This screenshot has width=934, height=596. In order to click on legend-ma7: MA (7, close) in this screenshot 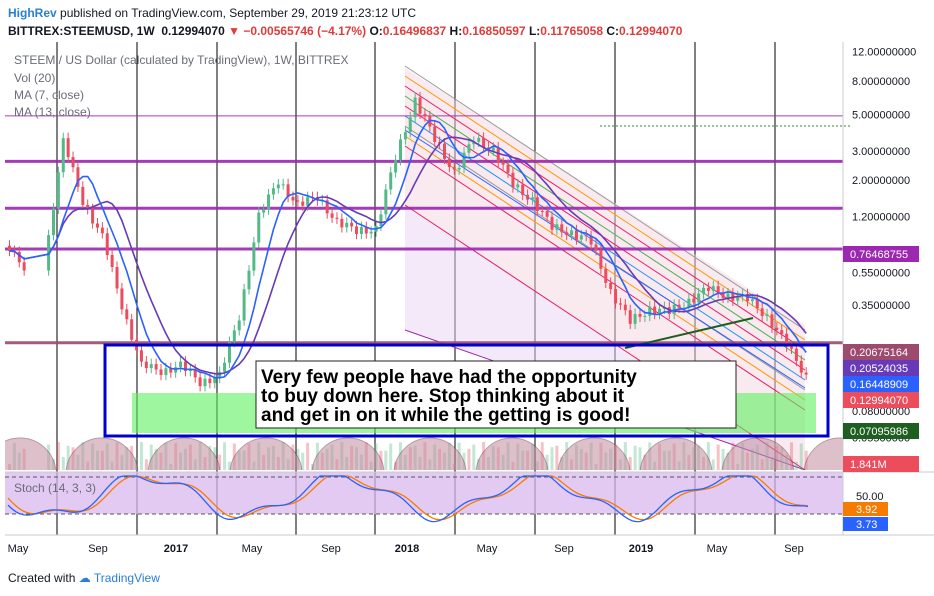, I will do `click(49, 95)`.